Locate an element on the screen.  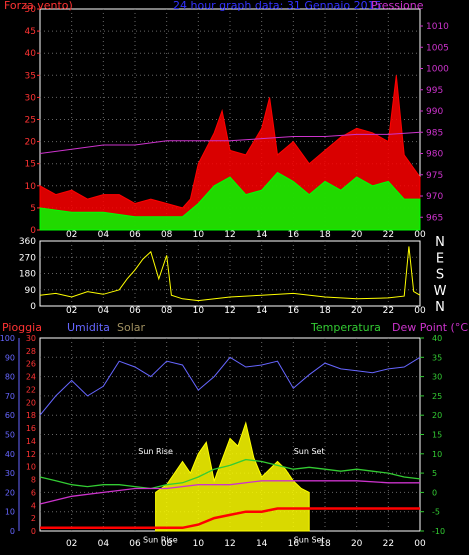
pressure-tick-label: 980 is located at coordinates (434, 155).